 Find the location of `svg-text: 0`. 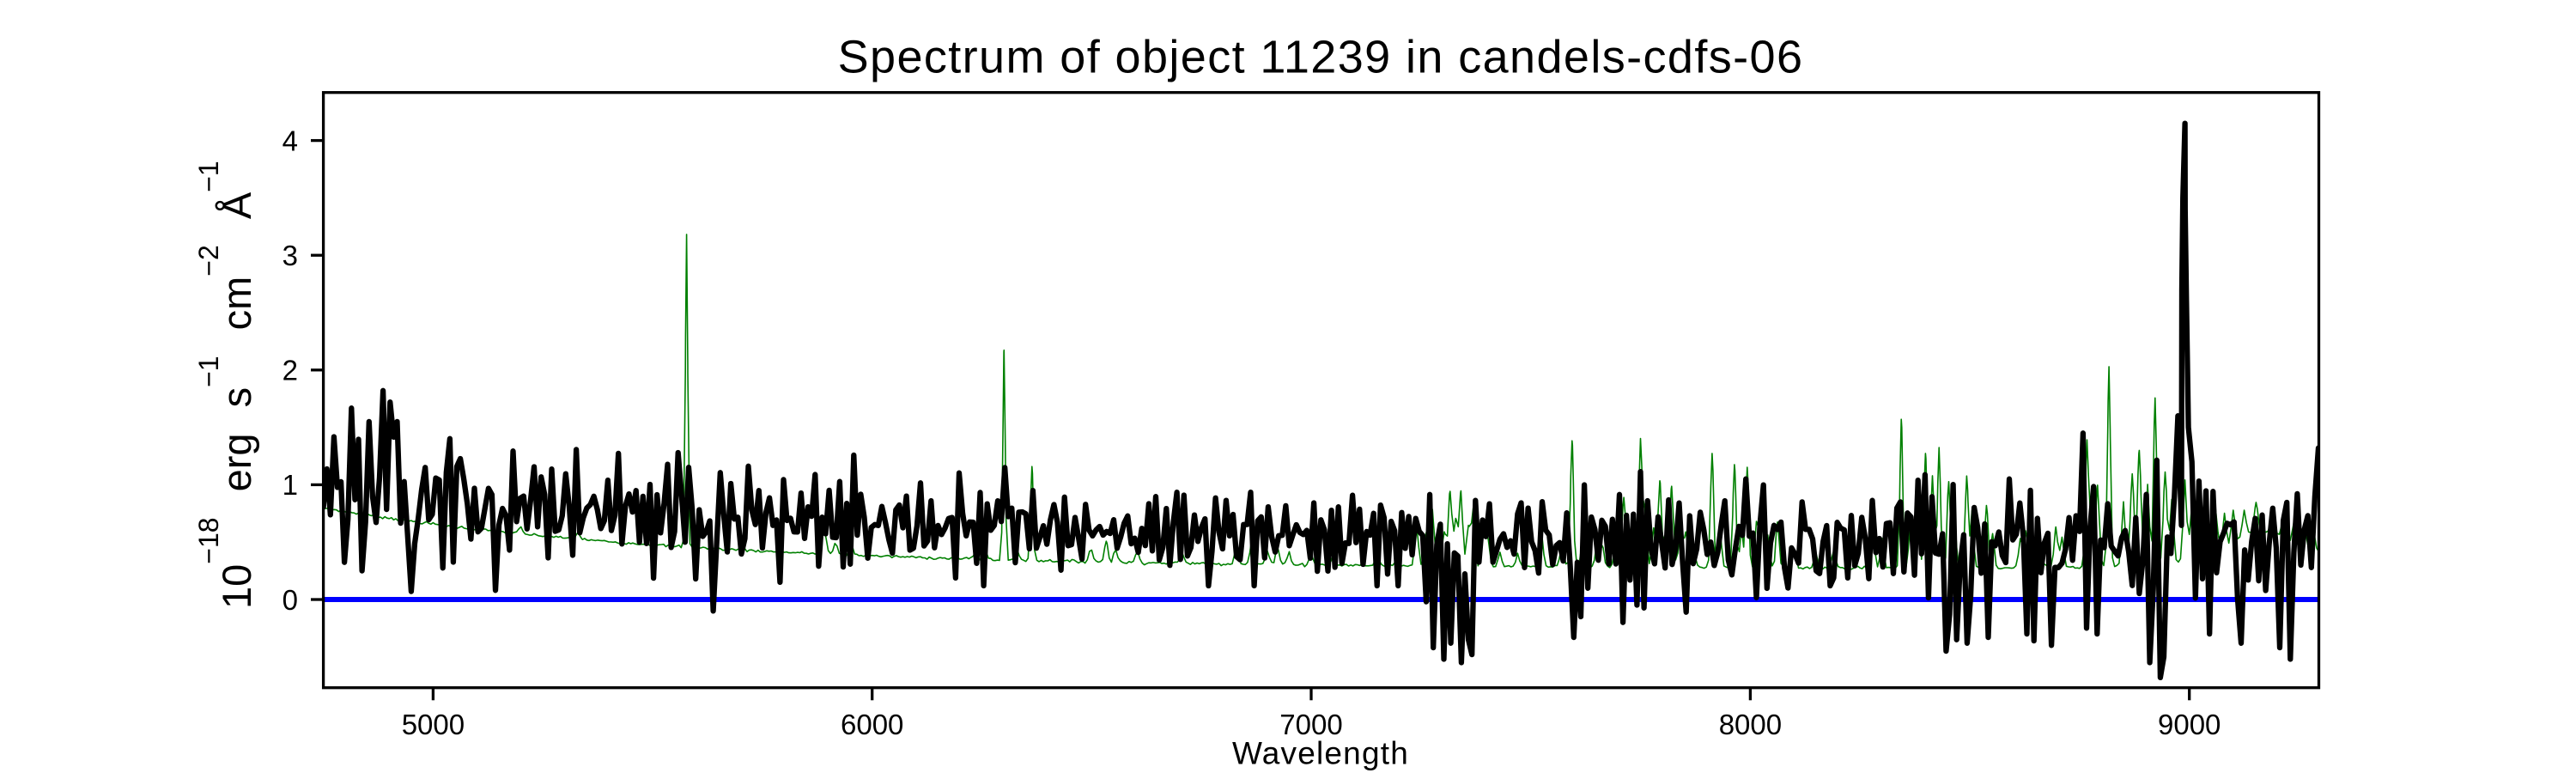

svg-text: 0 is located at coordinates (291, 600).